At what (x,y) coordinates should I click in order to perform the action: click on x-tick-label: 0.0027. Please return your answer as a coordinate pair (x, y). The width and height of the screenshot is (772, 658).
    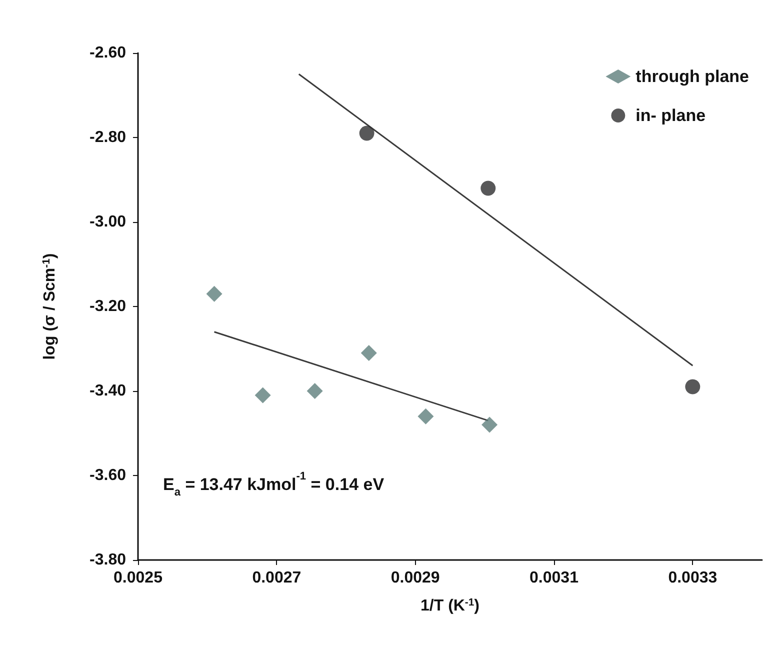
    Looking at the image, I should click on (277, 578).